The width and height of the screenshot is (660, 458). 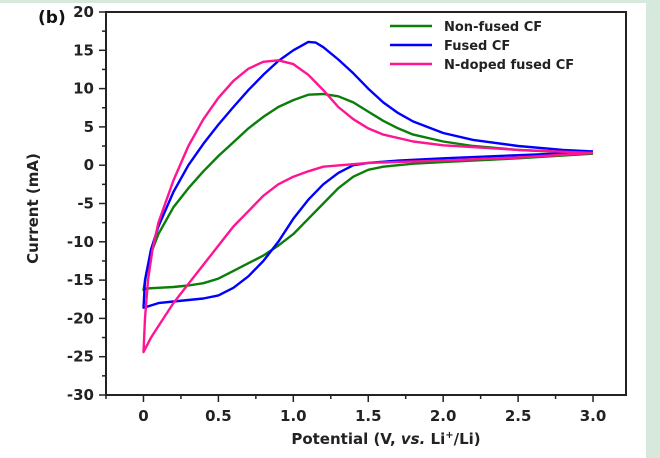 I want to click on y-tick-label: -10, so click(x=80, y=242).